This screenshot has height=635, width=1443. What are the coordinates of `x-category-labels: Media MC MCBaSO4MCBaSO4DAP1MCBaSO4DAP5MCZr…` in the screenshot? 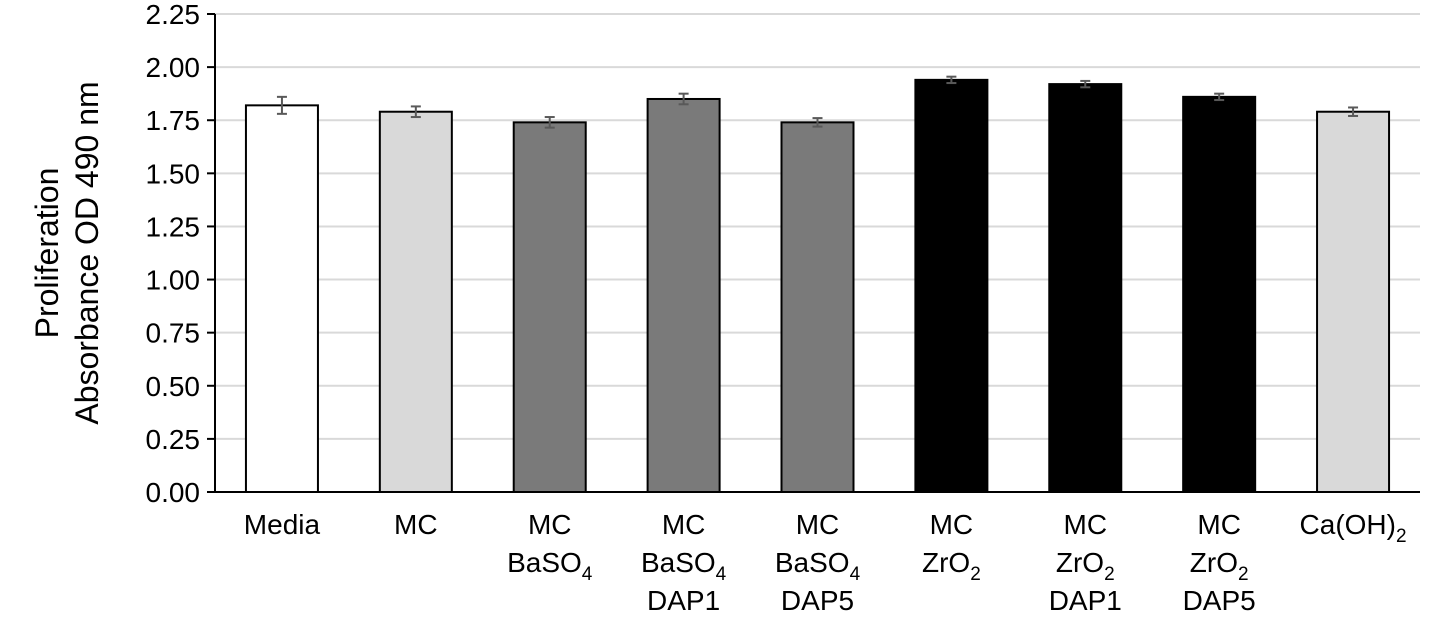 It's located at (825, 562).